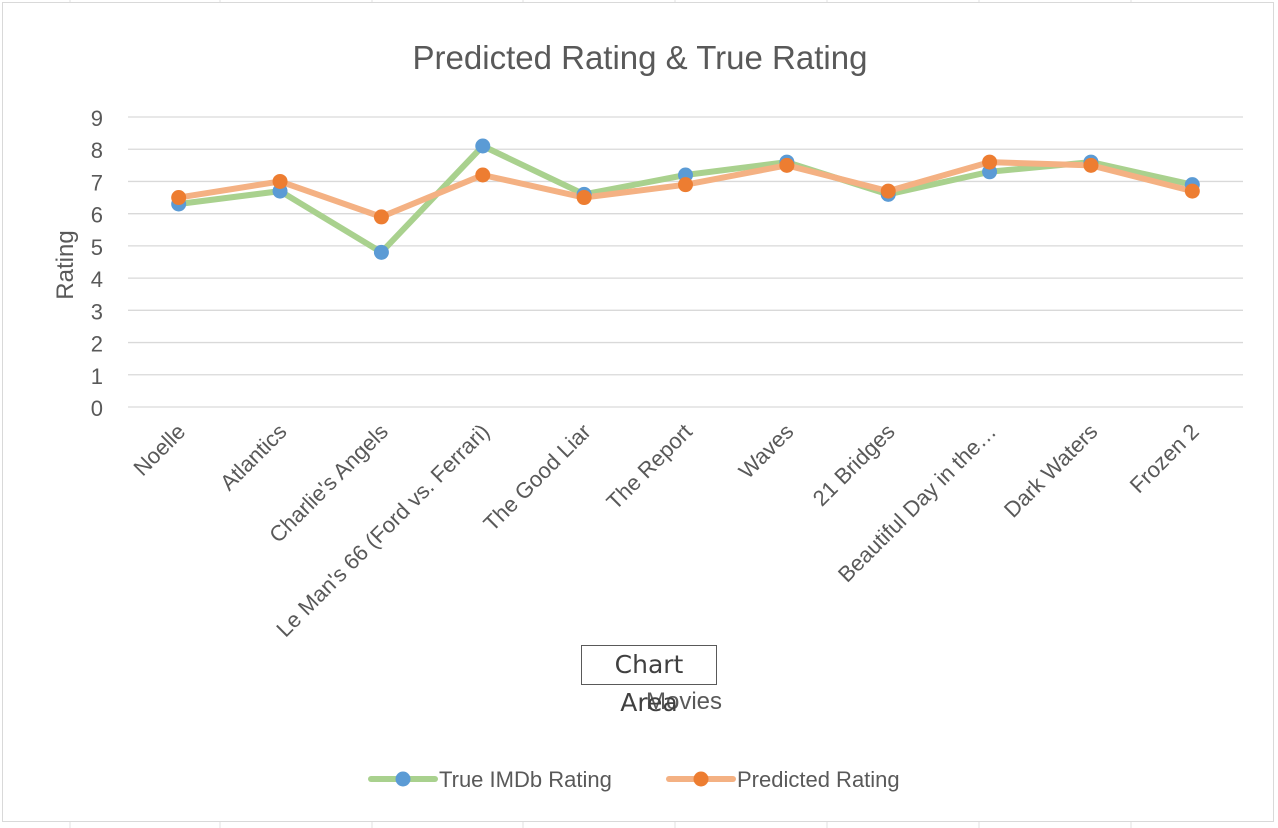 This screenshot has height=828, width=1278. I want to click on chart-area-tooltip: Chart Area, so click(649, 681).